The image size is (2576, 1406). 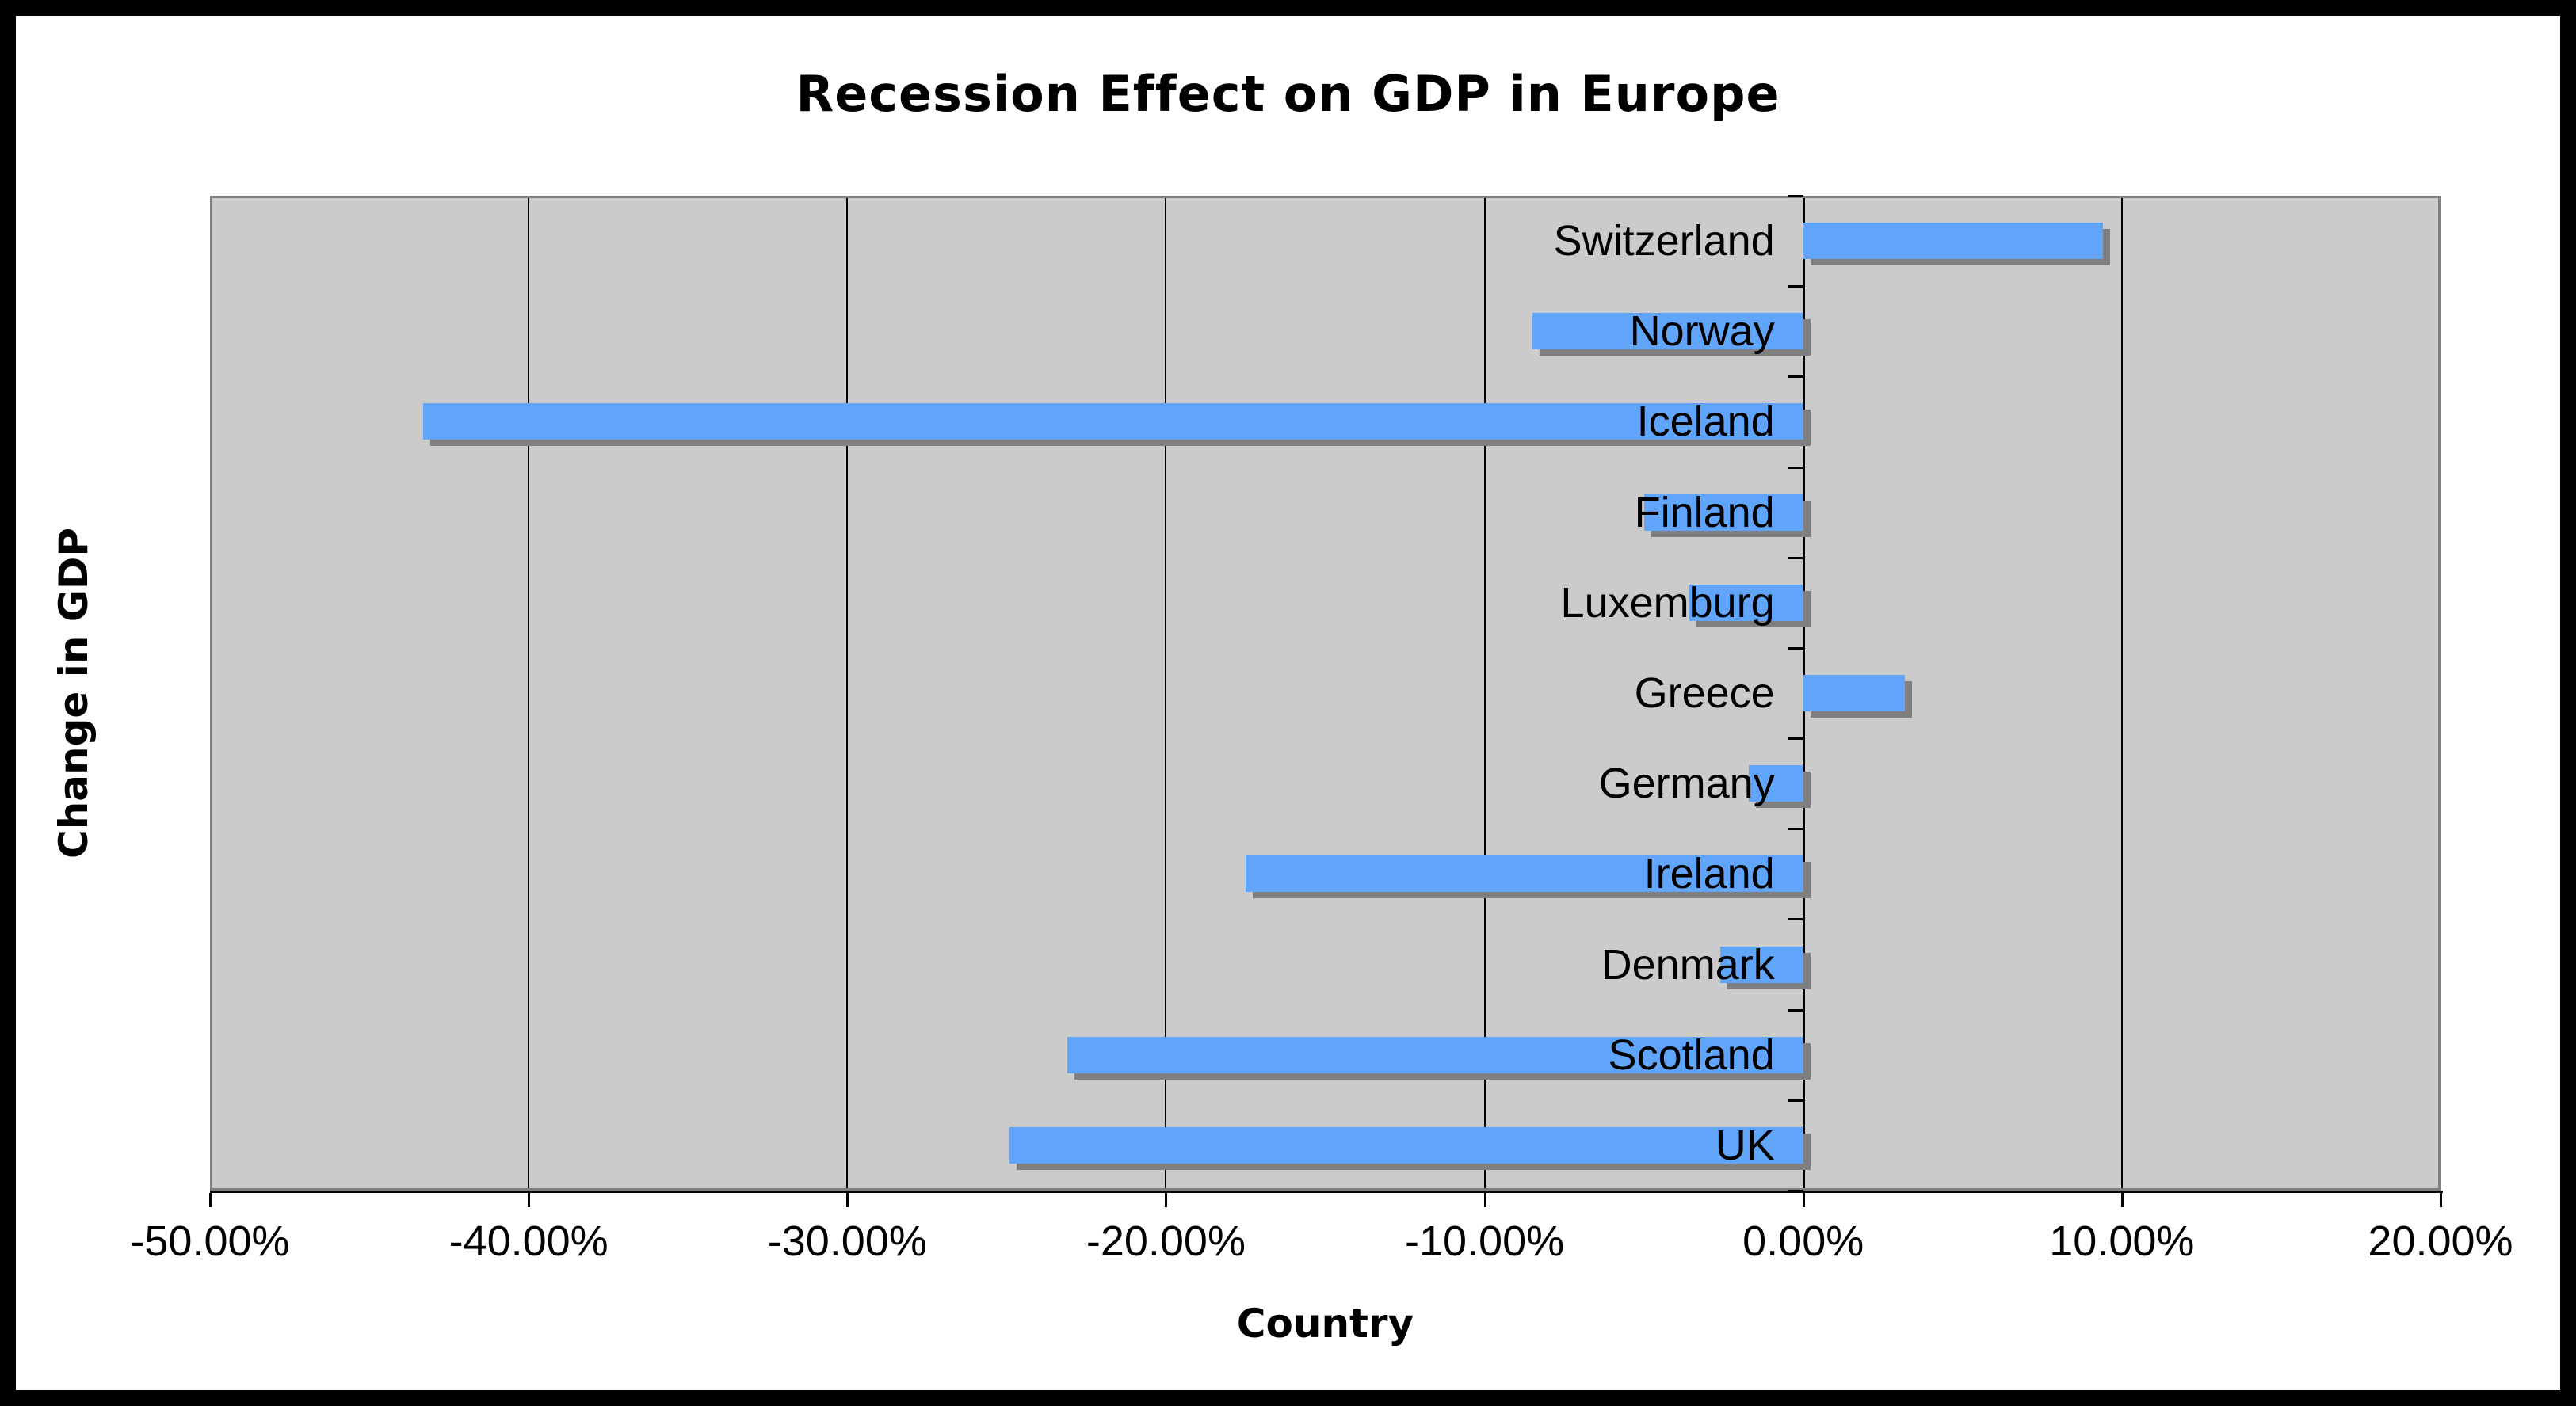 What do you see at coordinates (1691, 1055) in the screenshot?
I see `category-label-scotland: Scotland` at bounding box center [1691, 1055].